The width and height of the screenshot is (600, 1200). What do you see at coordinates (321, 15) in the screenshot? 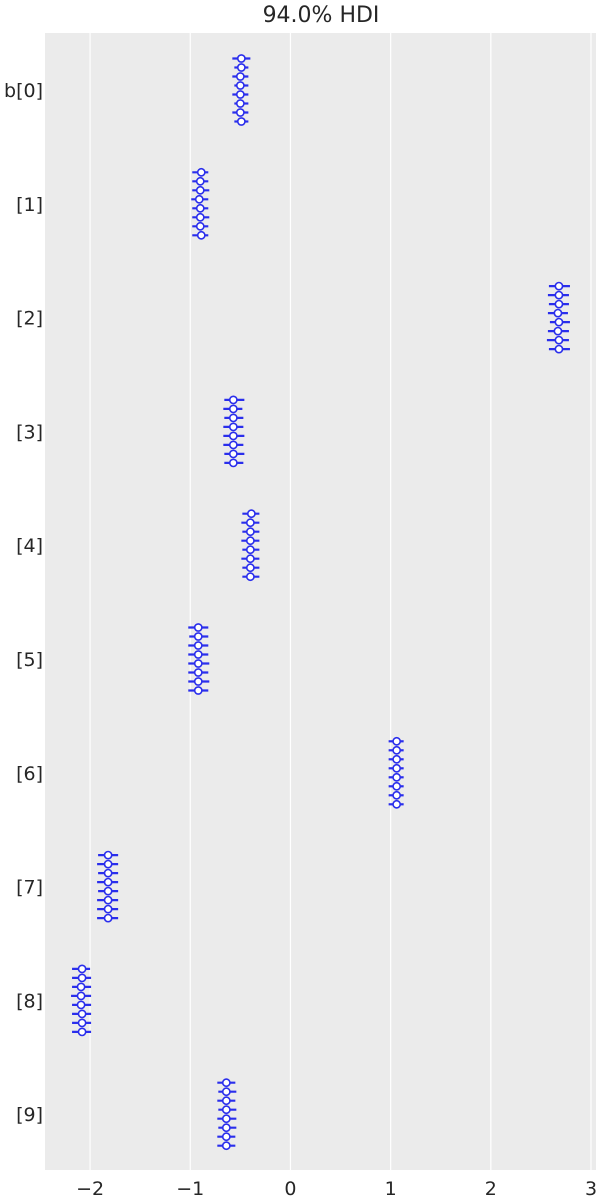
I see `chart-title: 94.0% HDI` at bounding box center [321, 15].